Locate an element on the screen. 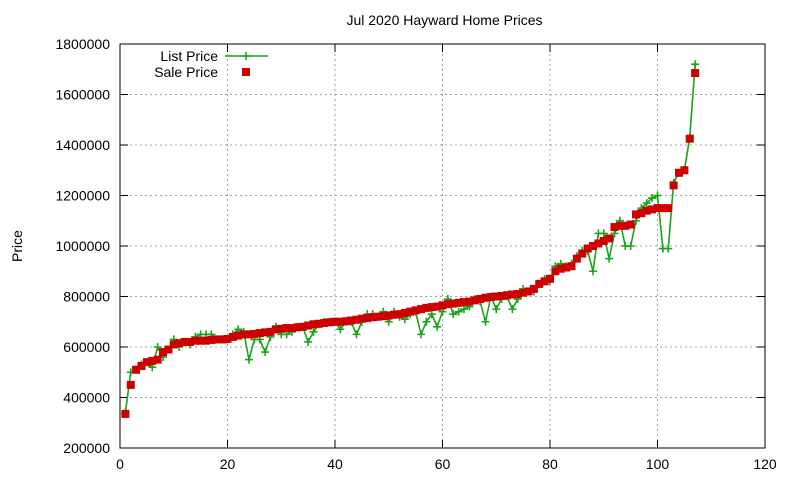 This screenshot has height=480, width=800. x-tick-label: 0 is located at coordinates (120, 464).